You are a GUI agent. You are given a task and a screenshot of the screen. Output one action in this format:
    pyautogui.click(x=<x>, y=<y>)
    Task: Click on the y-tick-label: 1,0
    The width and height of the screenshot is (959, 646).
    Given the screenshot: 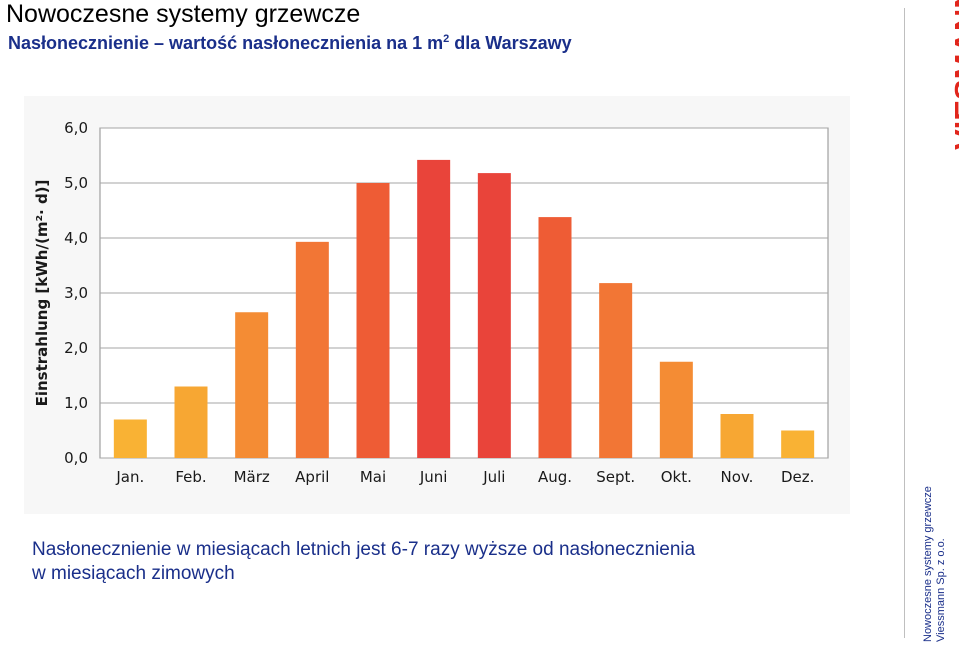 What is the action you would take?
    pyautogui.click(x=76, y=403)
    